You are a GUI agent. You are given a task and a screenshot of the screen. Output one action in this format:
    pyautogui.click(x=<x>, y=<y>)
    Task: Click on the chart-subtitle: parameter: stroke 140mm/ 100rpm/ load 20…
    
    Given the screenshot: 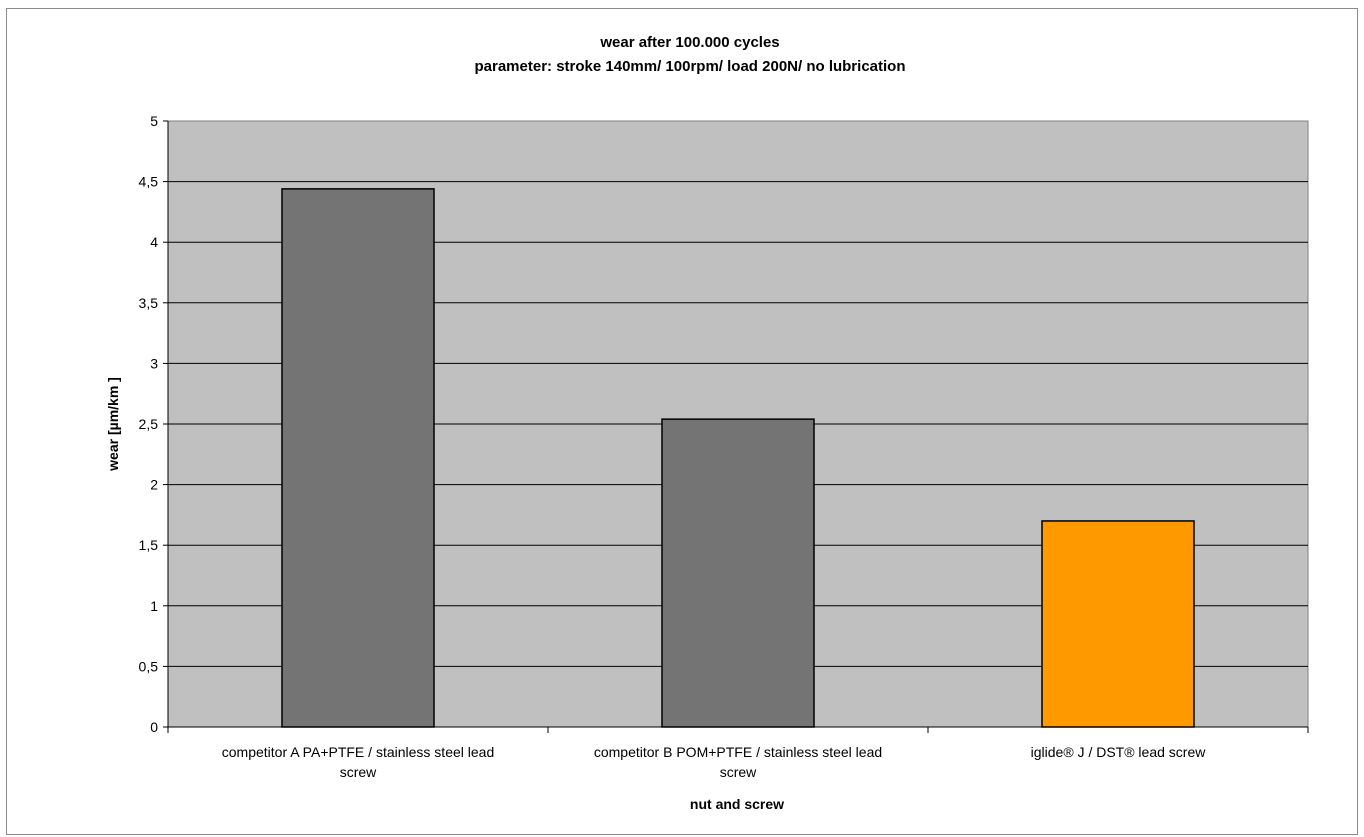 What is the action you would take?
    pyautogui.click(x=690, y=66)
    